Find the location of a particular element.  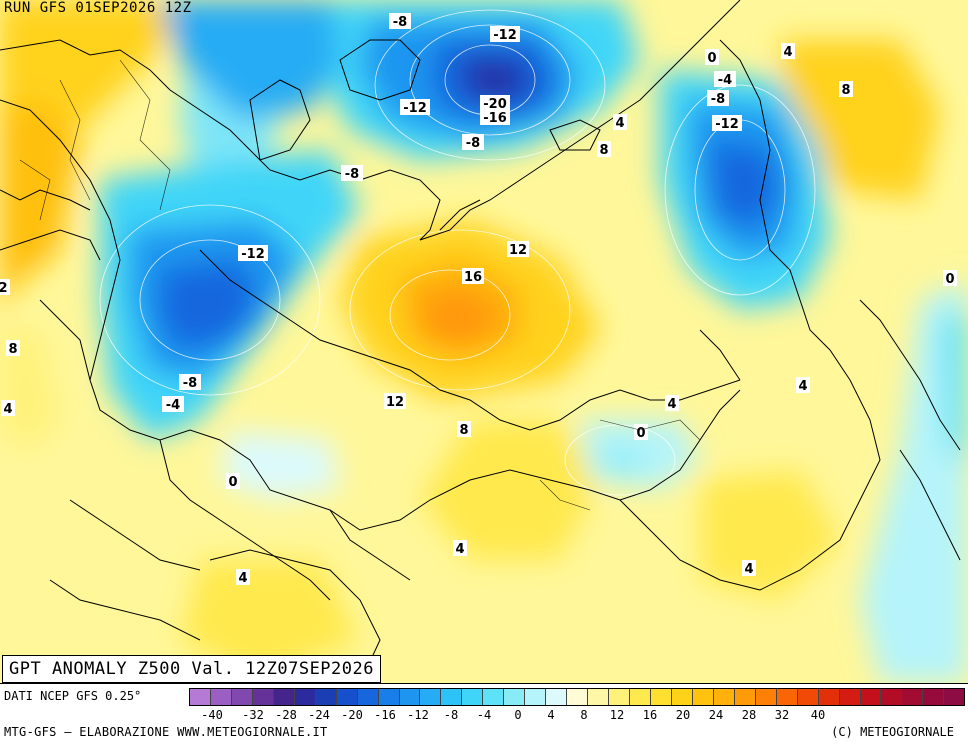

contour-label-n4-a: -4 is located at coordinates (725, 79).